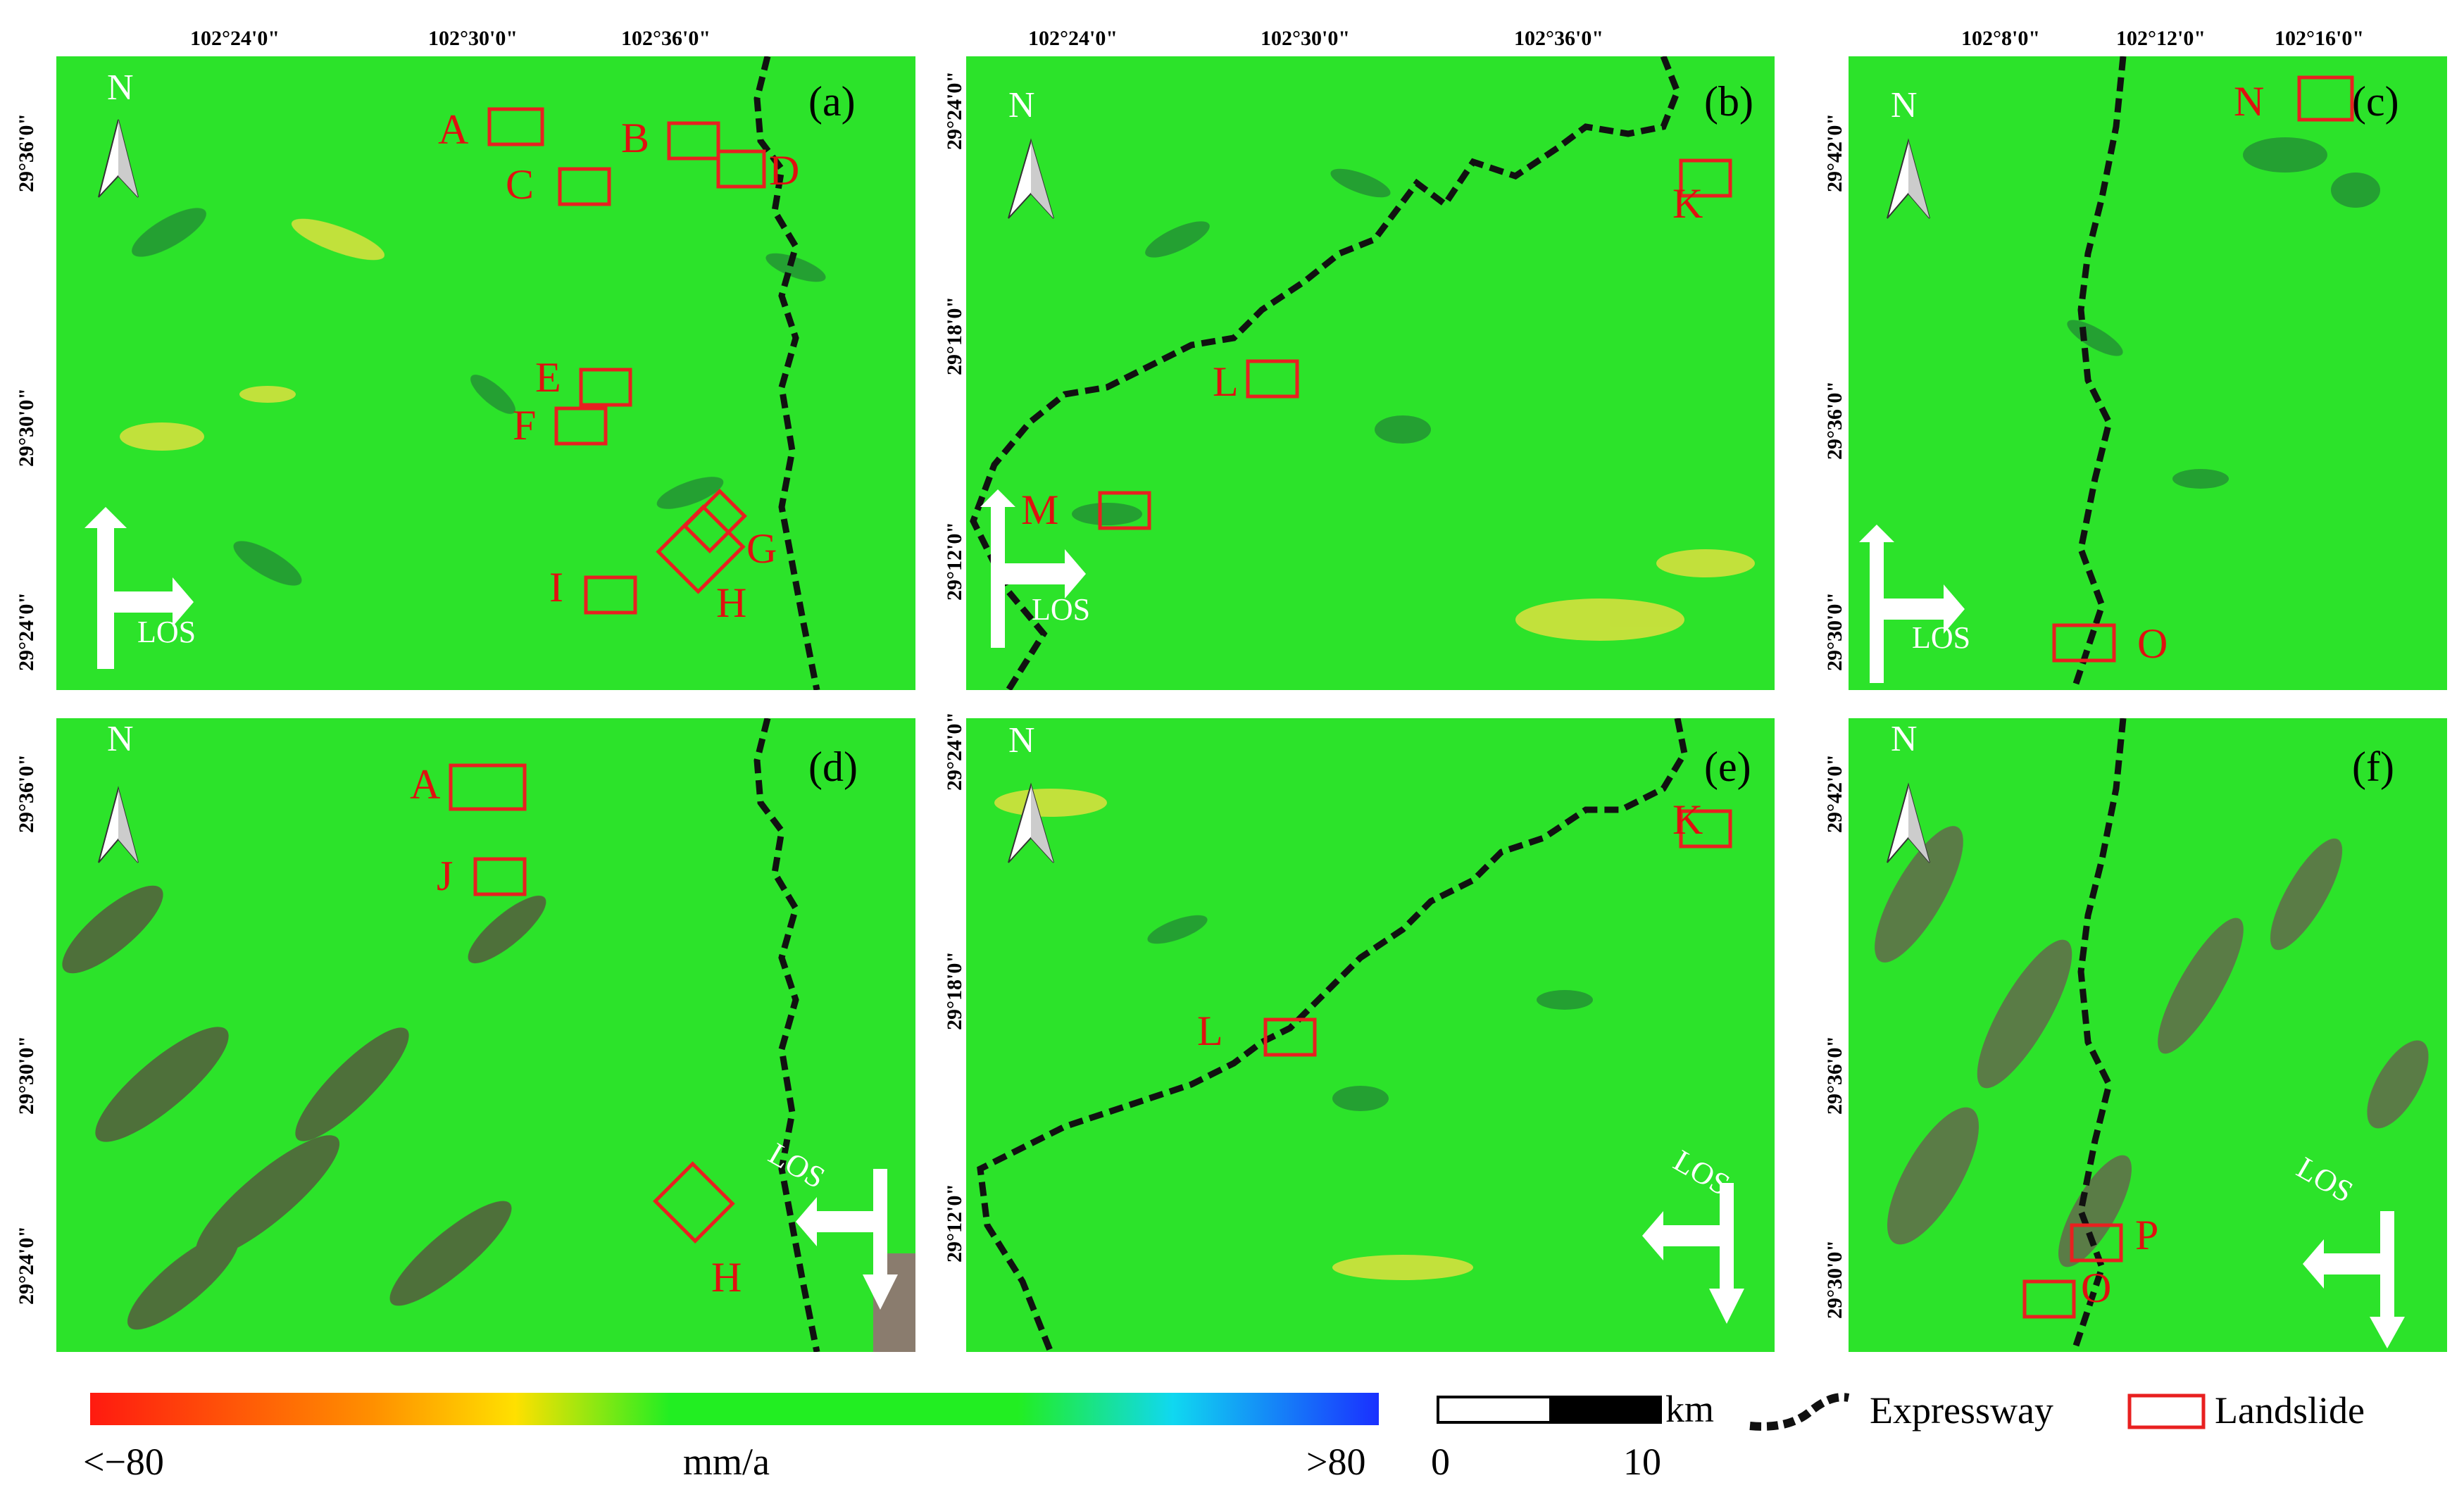 The image size is (2464, 1497). What do you see at coordinates (731, 603) in the screenshot?
I see `landslide-label-h: H` at bounding box center [731, 603].